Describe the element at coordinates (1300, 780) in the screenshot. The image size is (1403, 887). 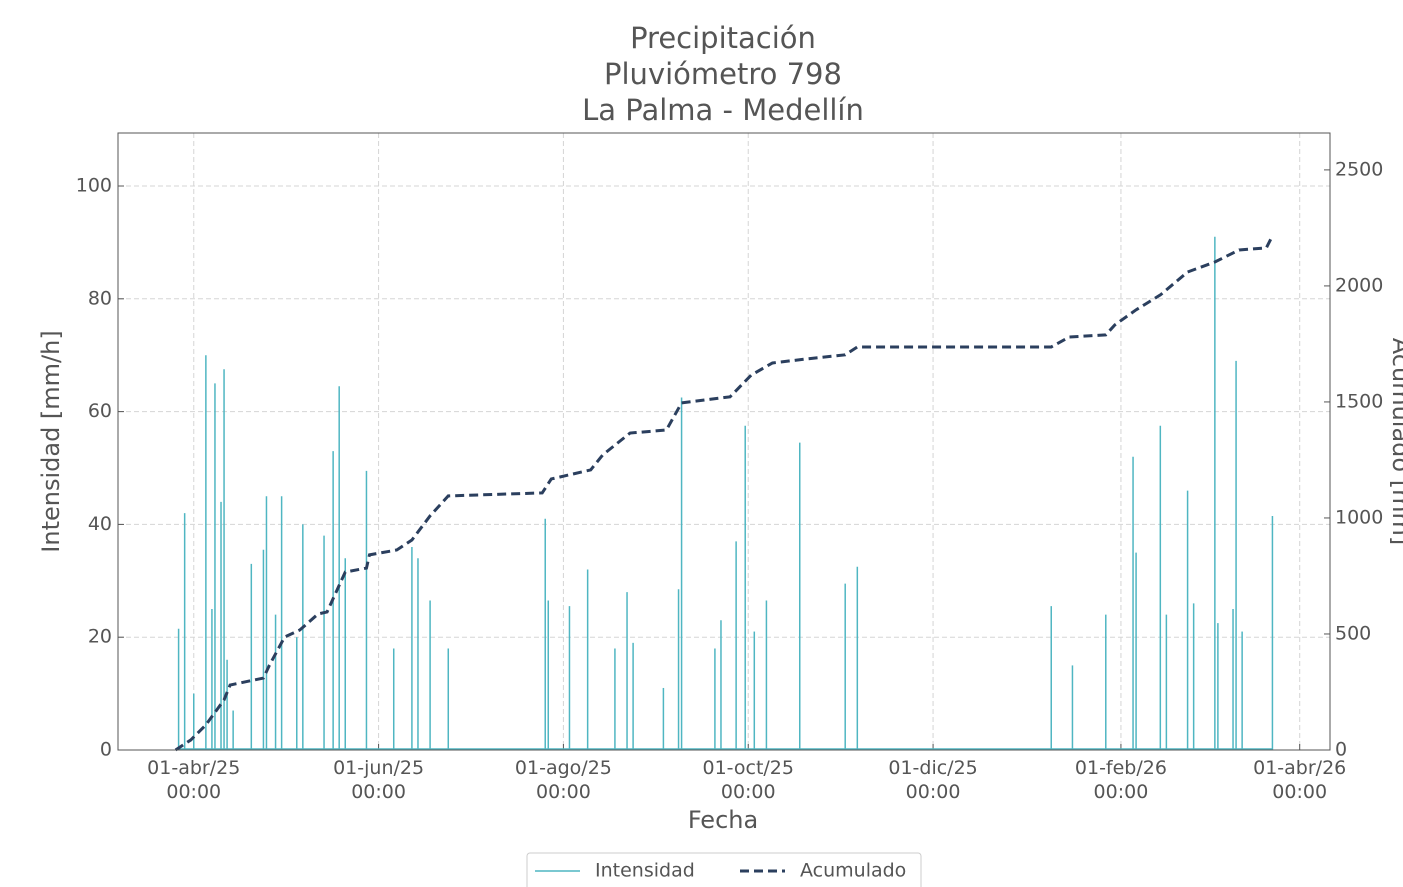
I see `x-tick-label: 01-abr/26 00:00` at that location.